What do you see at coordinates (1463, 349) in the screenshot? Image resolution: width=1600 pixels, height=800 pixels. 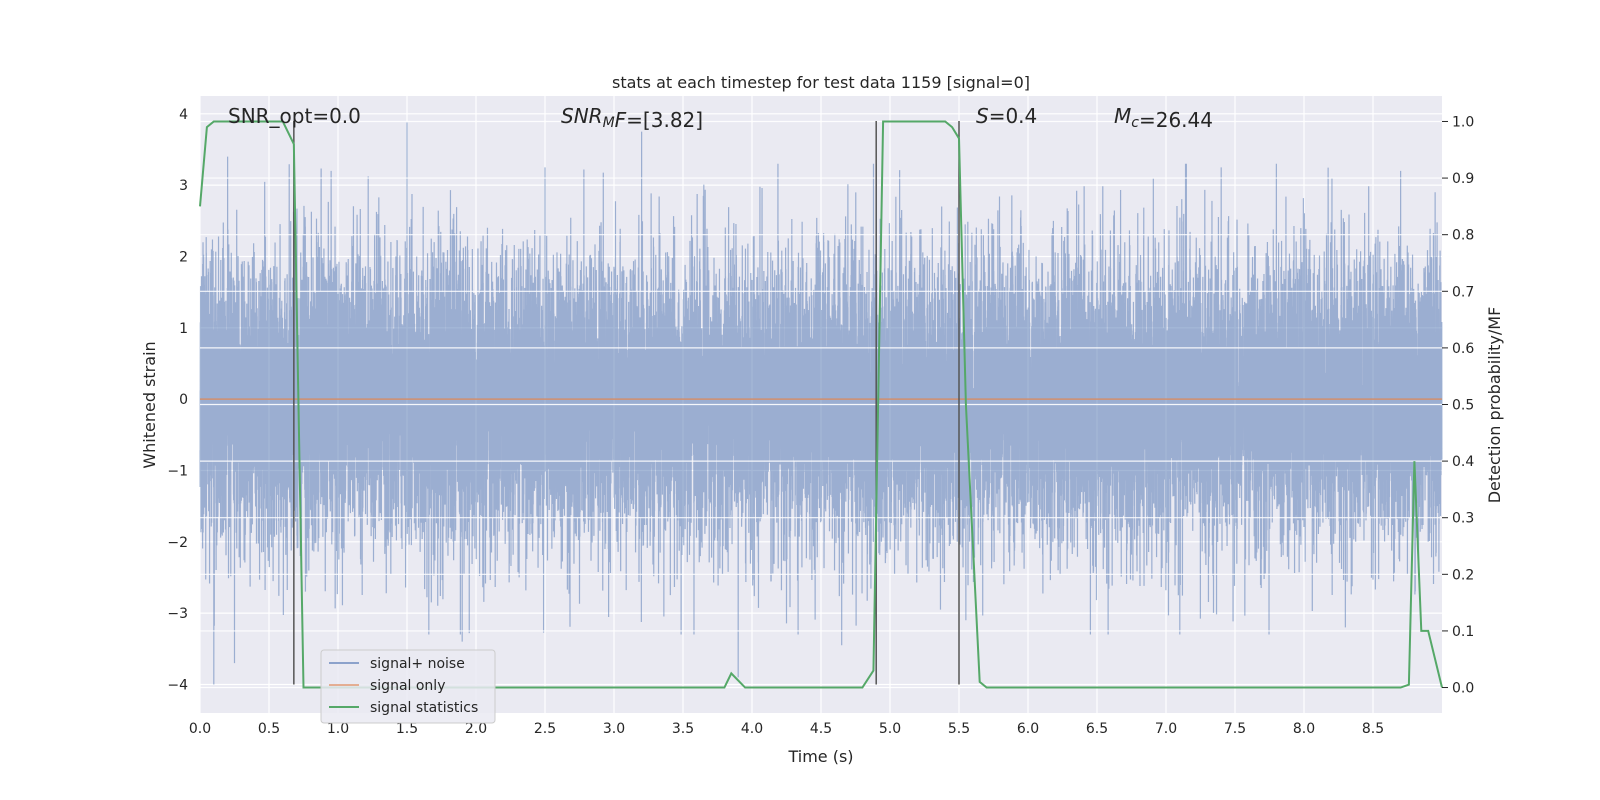 I see `y2-tick-label: 0.6` at bounding box center [1463, 349].